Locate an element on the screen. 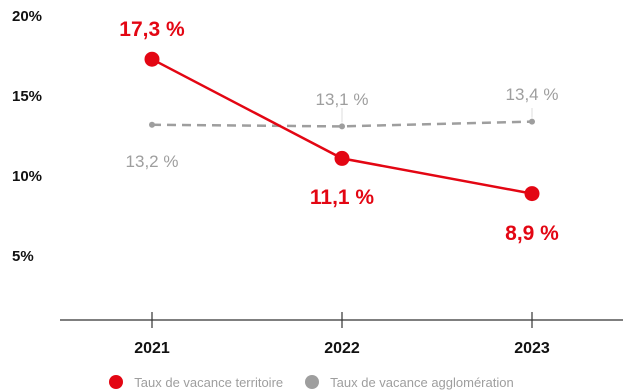 Image resolution: width=623 pixels, height=392 pixels. territoire-data-label: 17,3 % is located at coordinates (152, 29).